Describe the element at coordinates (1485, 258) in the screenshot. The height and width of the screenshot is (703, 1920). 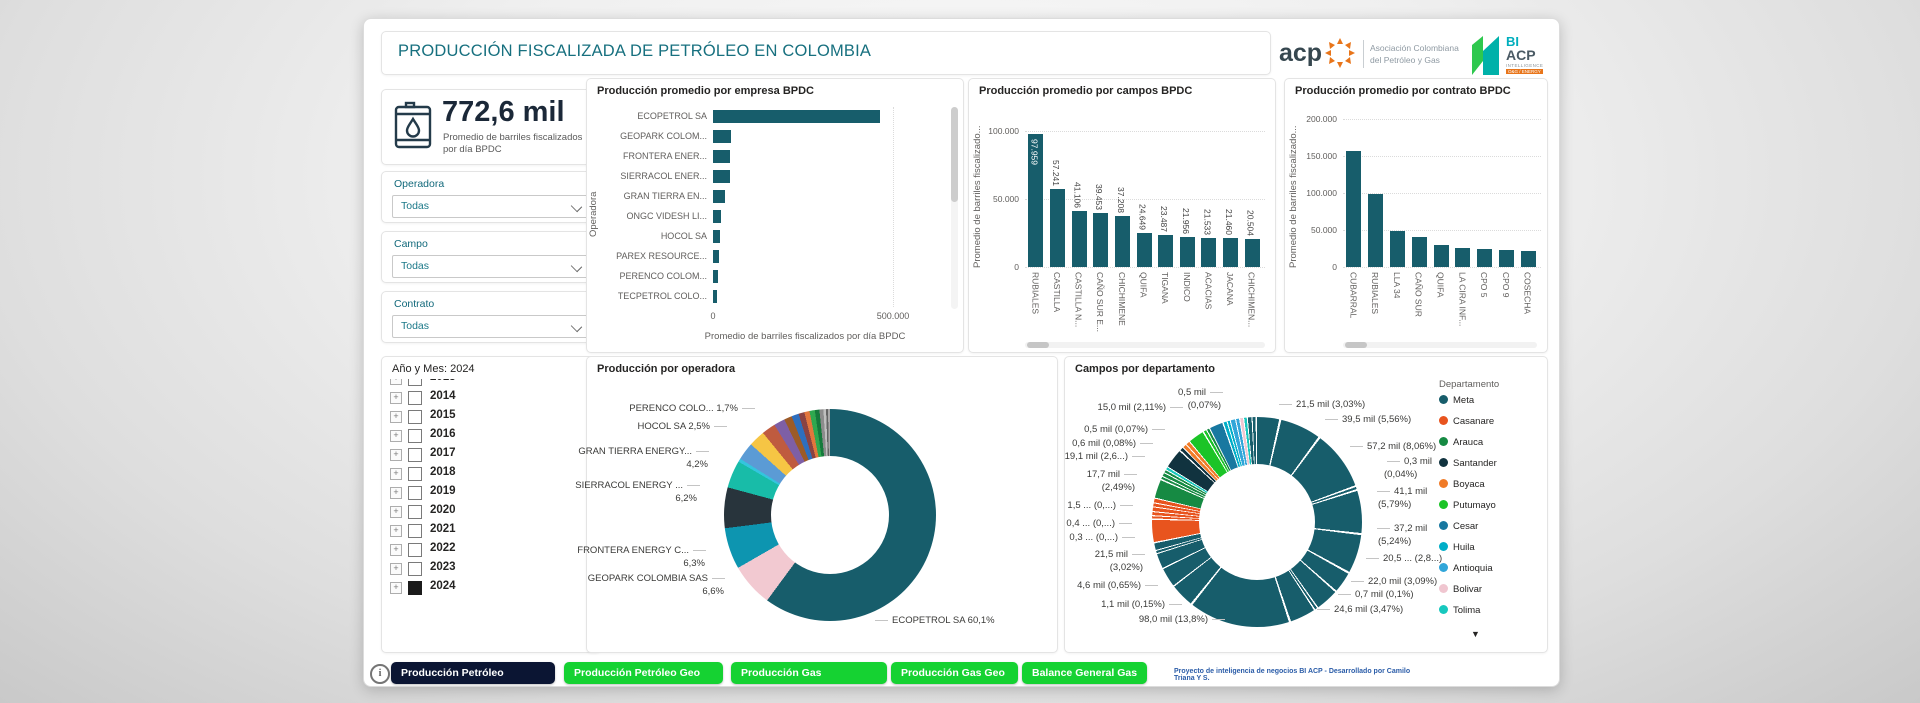
I see `bar-CPO 5` at that location.